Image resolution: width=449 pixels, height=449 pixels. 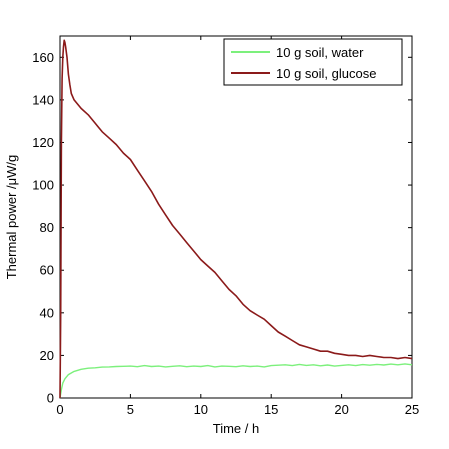 I want to click on y-tick-label: 100, so click(x=43, y=185).